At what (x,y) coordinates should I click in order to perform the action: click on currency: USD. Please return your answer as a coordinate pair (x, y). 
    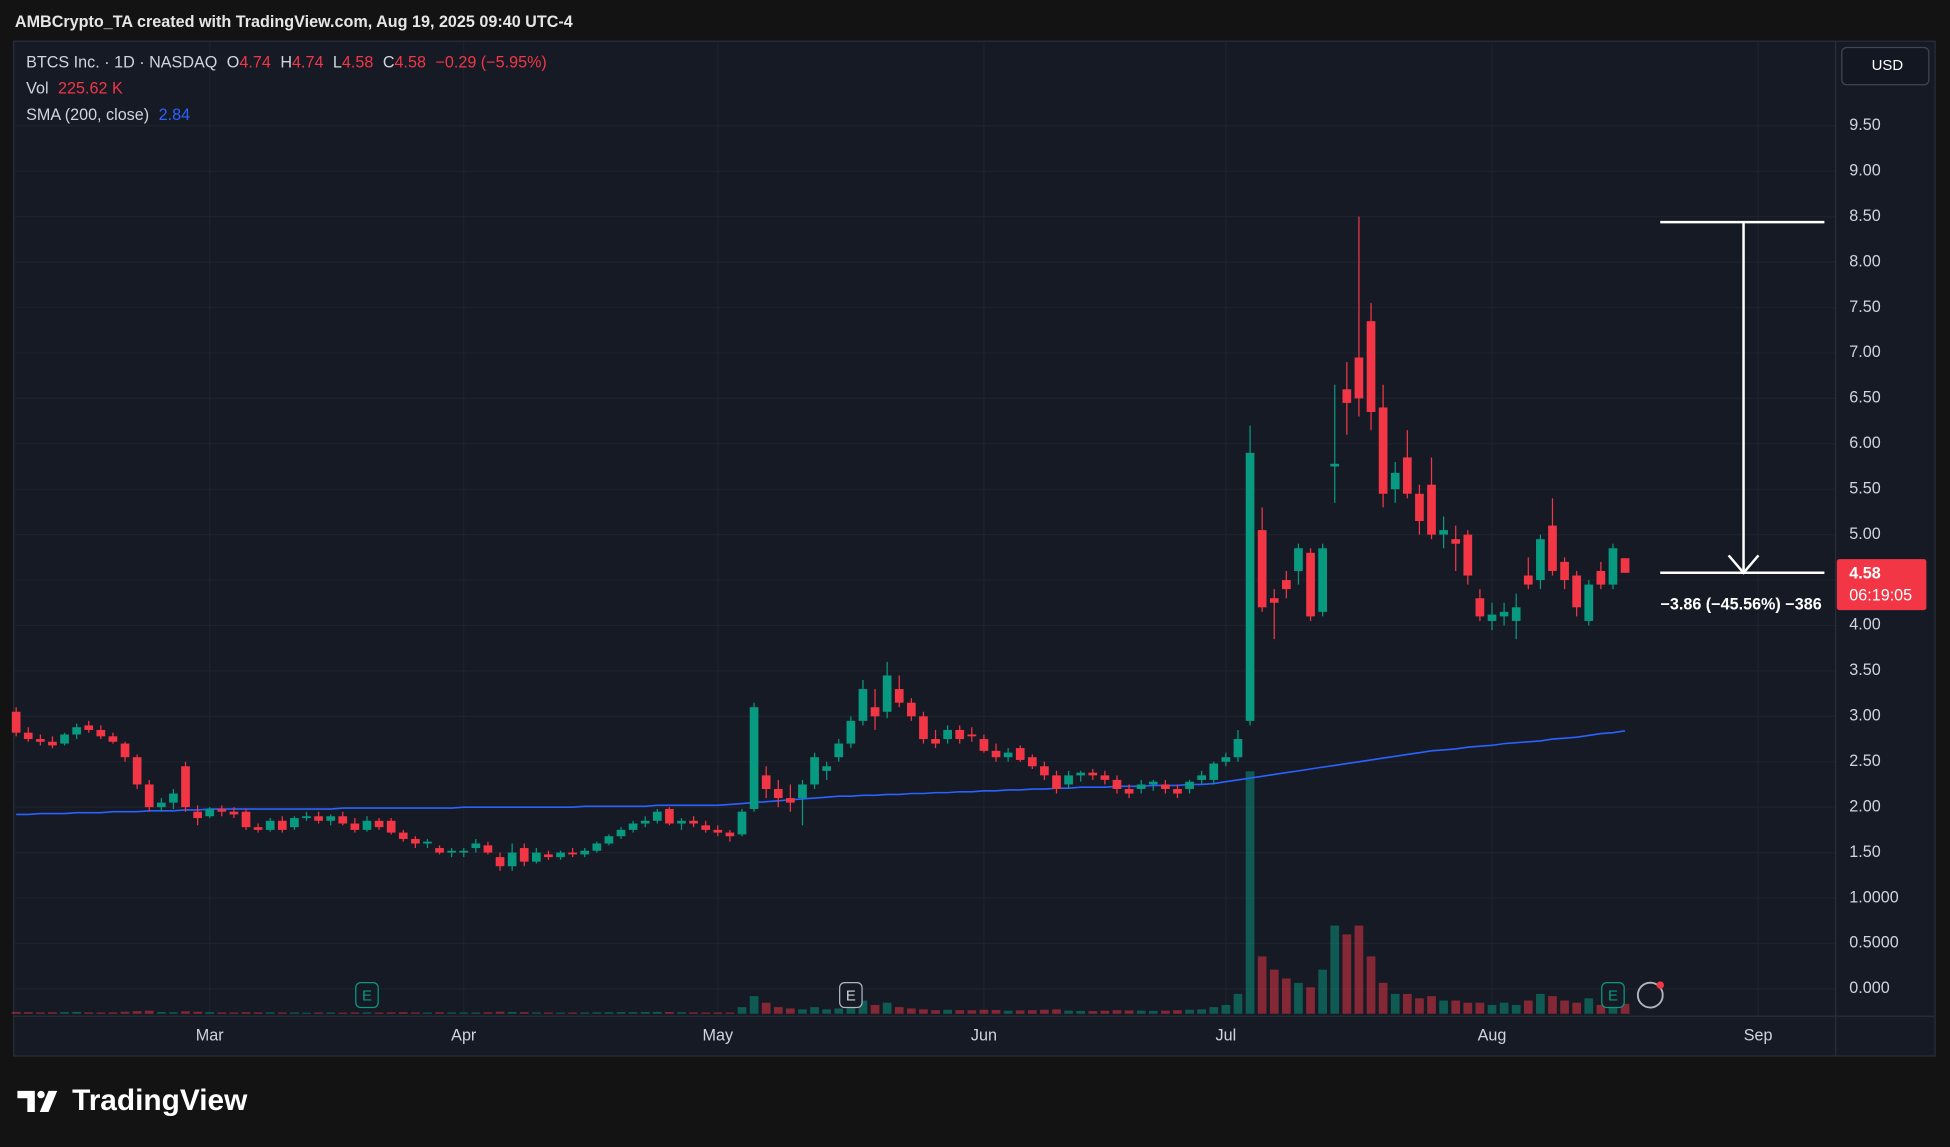
    Looking at the image, I should click on (1888, 65).